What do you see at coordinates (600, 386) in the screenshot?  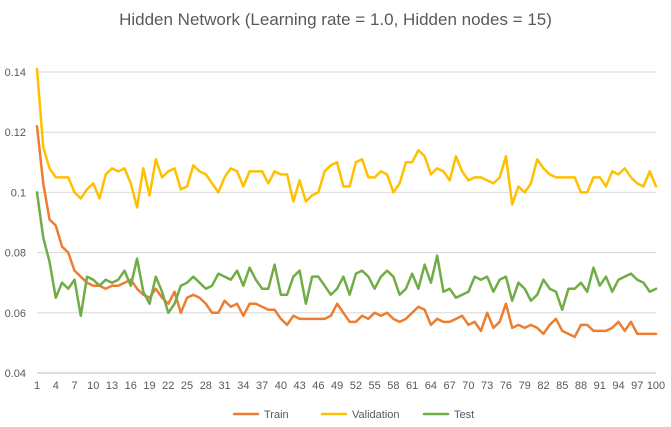 I see `x-tick-label: 91` at bounding box center [600, 386].